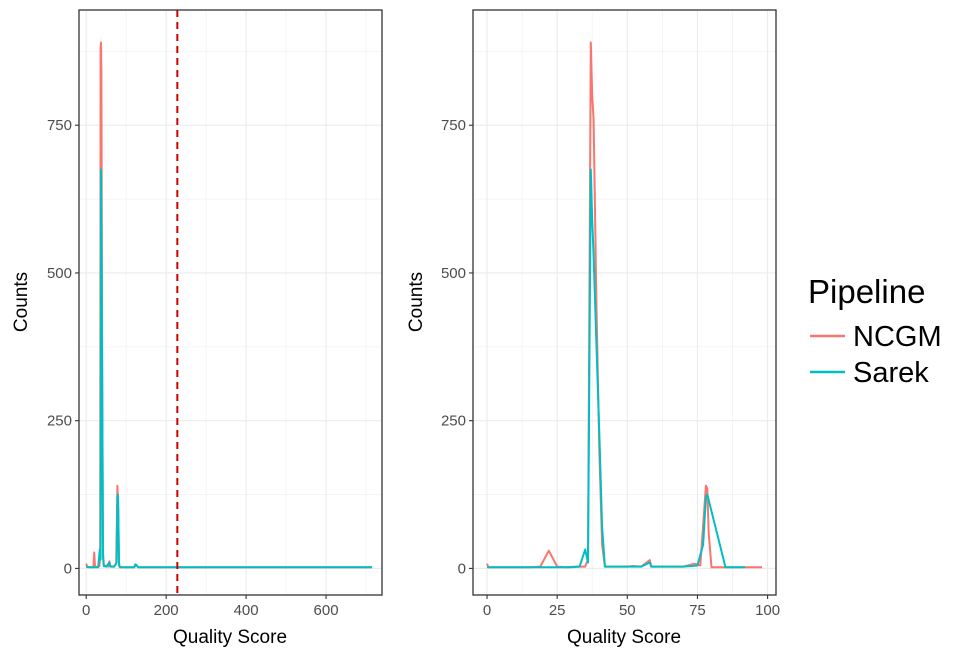 This screenshot has height=660, width=972. Describe the element at coordinates (326, 610) in the screenshot. I see `left-x-tick-label: 600` at that location.